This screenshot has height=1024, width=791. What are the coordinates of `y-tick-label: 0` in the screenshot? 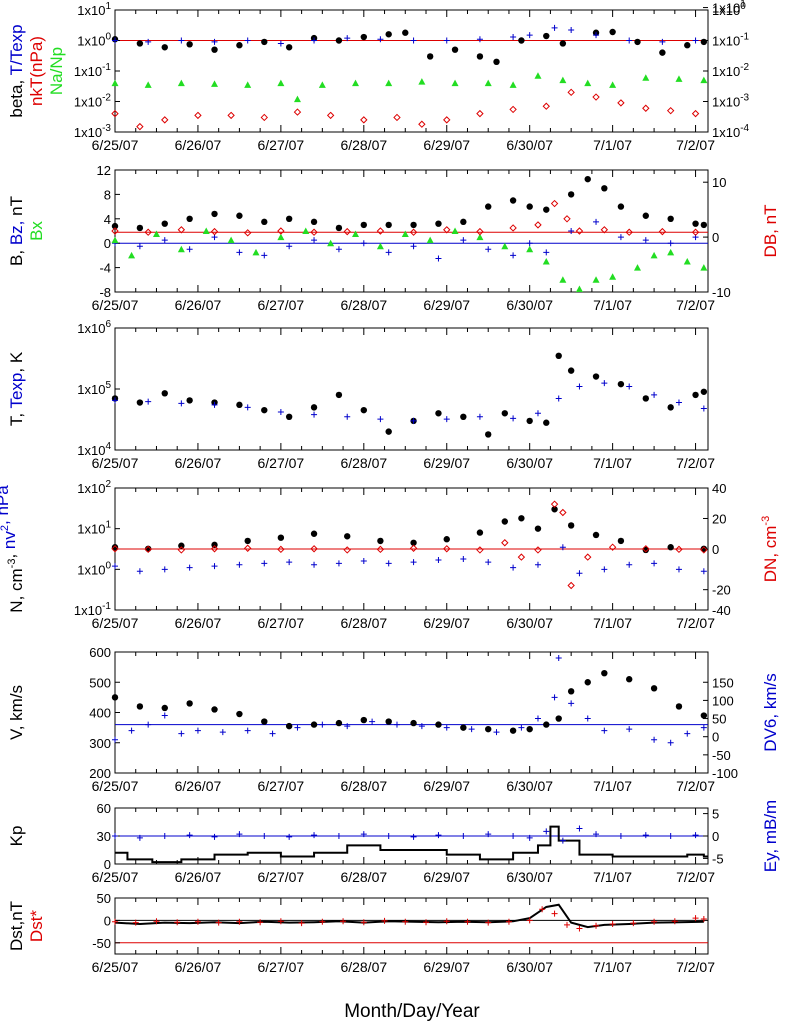 It's located at (107, 920).